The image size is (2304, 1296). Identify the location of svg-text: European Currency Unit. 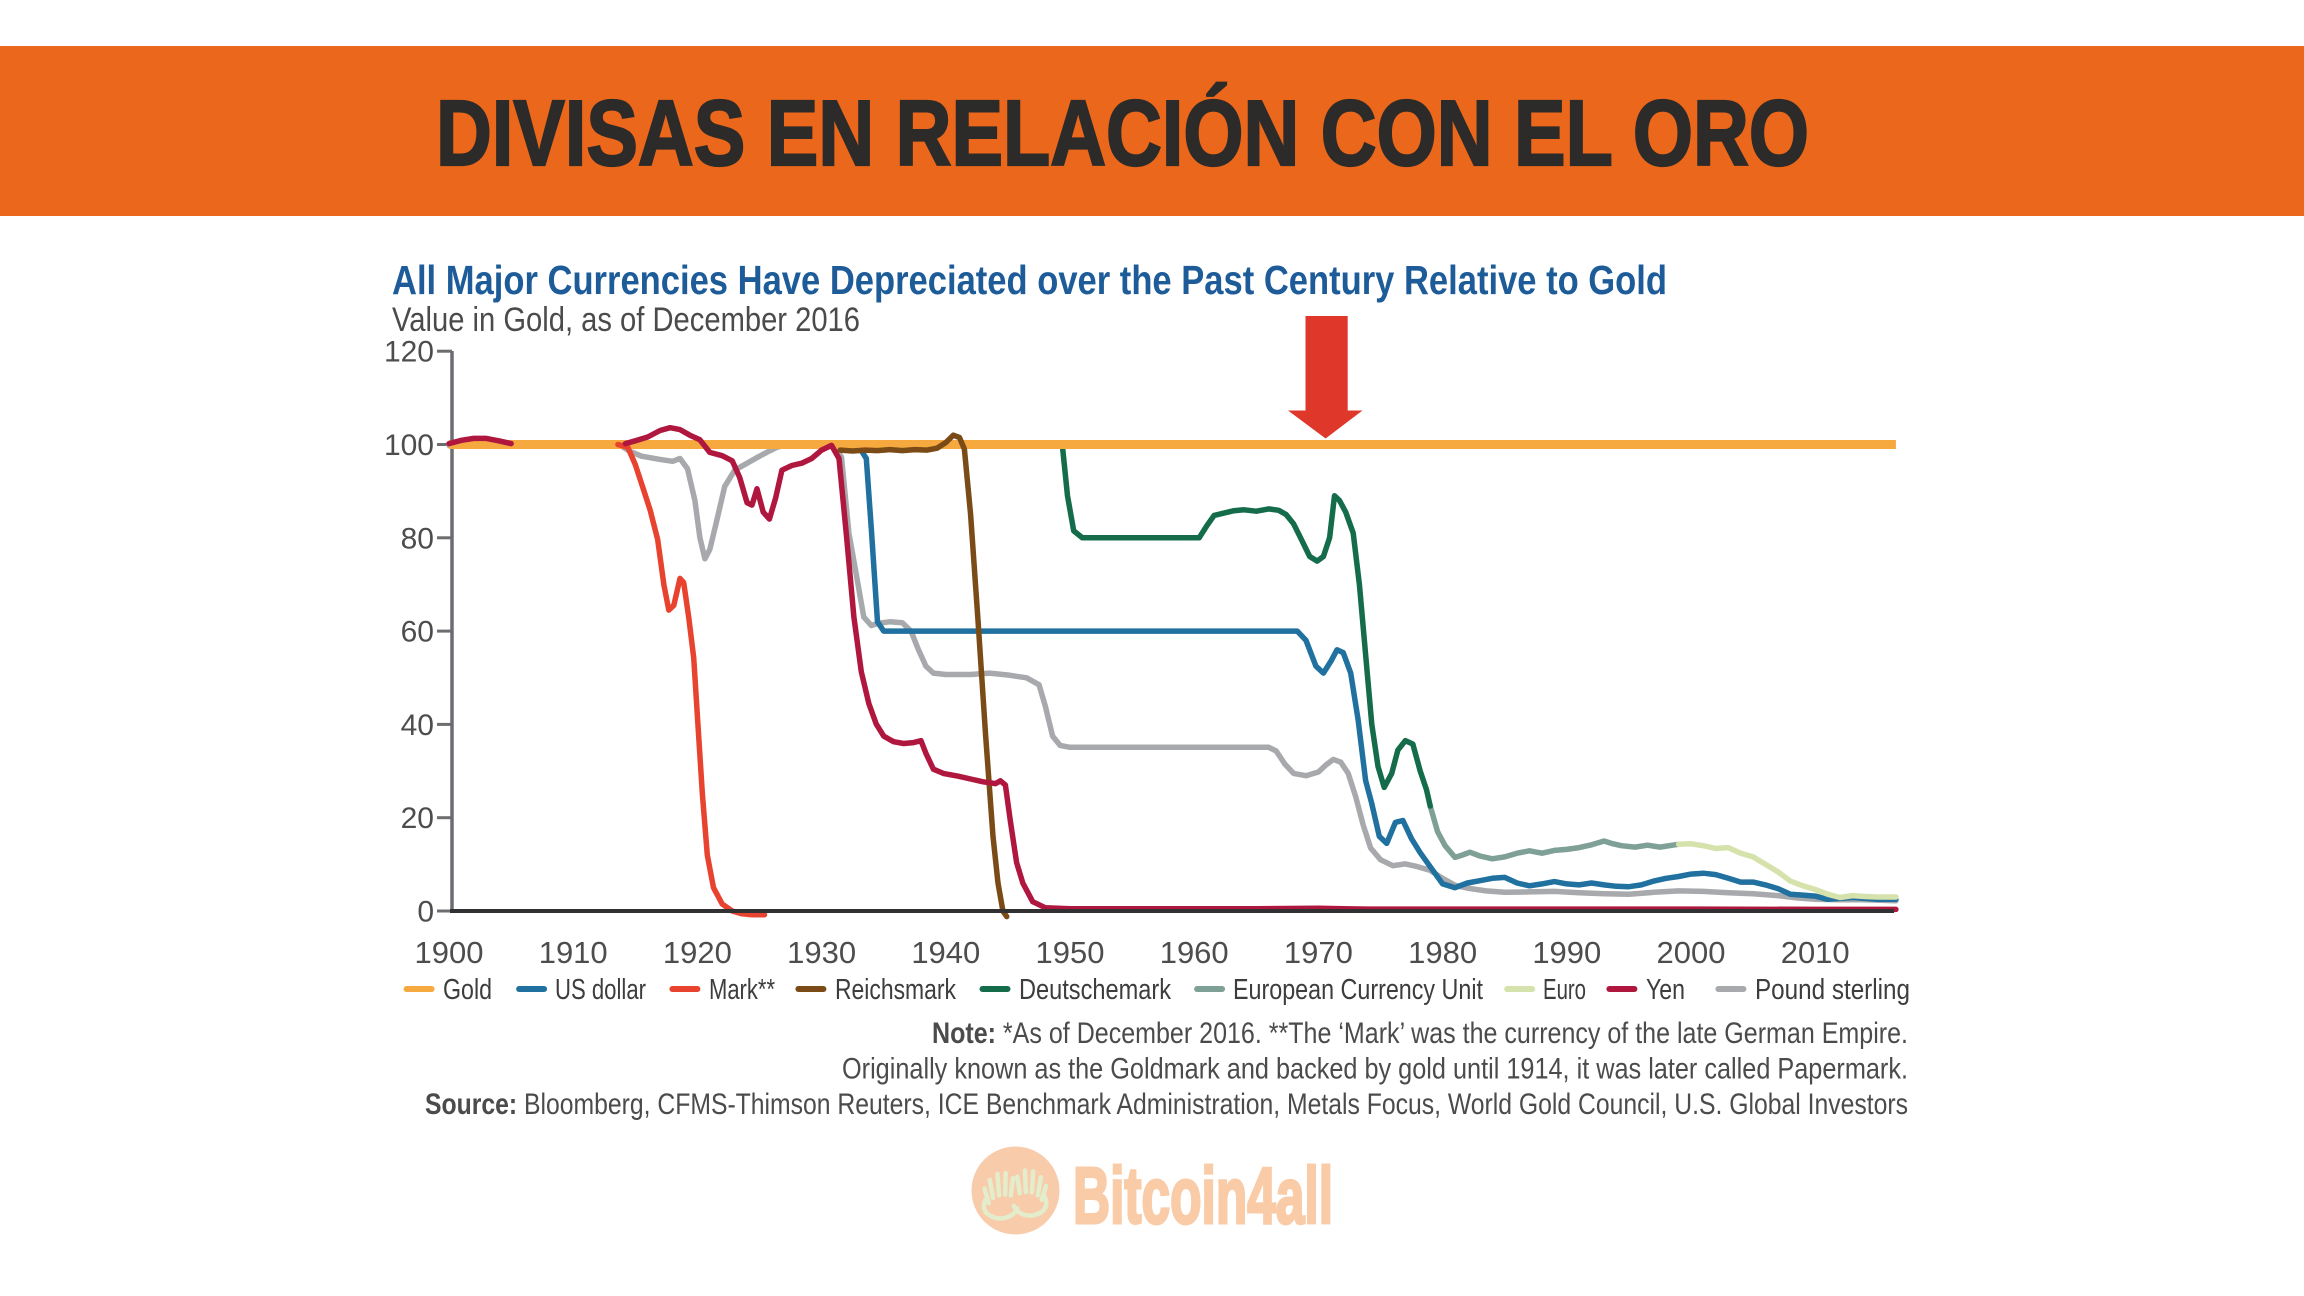
(1358, 990).